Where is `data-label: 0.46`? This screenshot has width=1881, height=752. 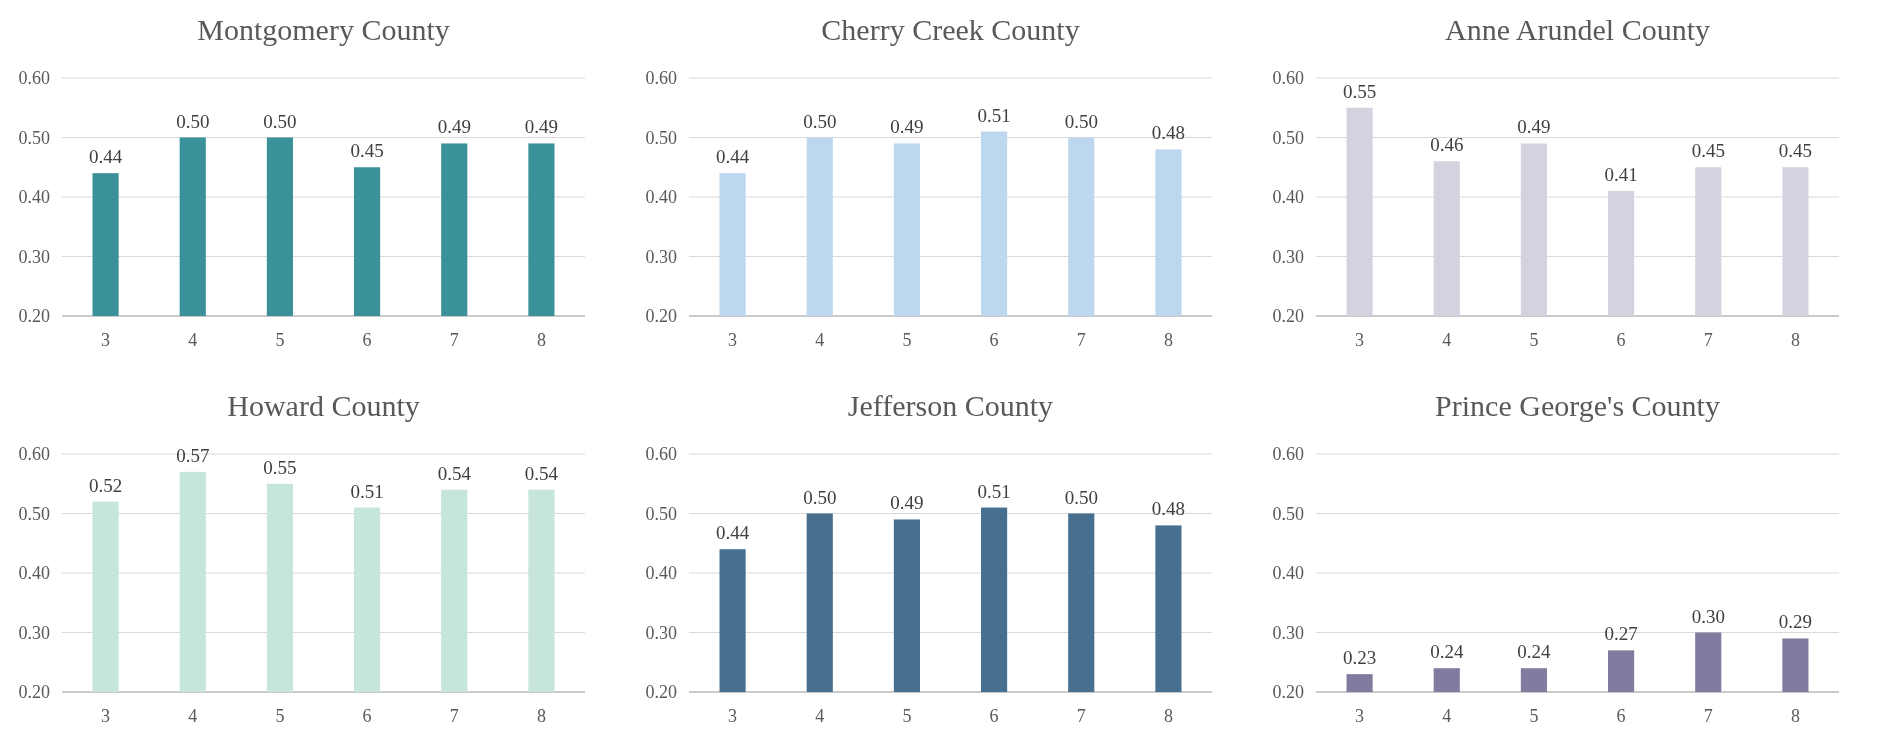 data-label: 0.46 is located at coordinates (1447, 145).